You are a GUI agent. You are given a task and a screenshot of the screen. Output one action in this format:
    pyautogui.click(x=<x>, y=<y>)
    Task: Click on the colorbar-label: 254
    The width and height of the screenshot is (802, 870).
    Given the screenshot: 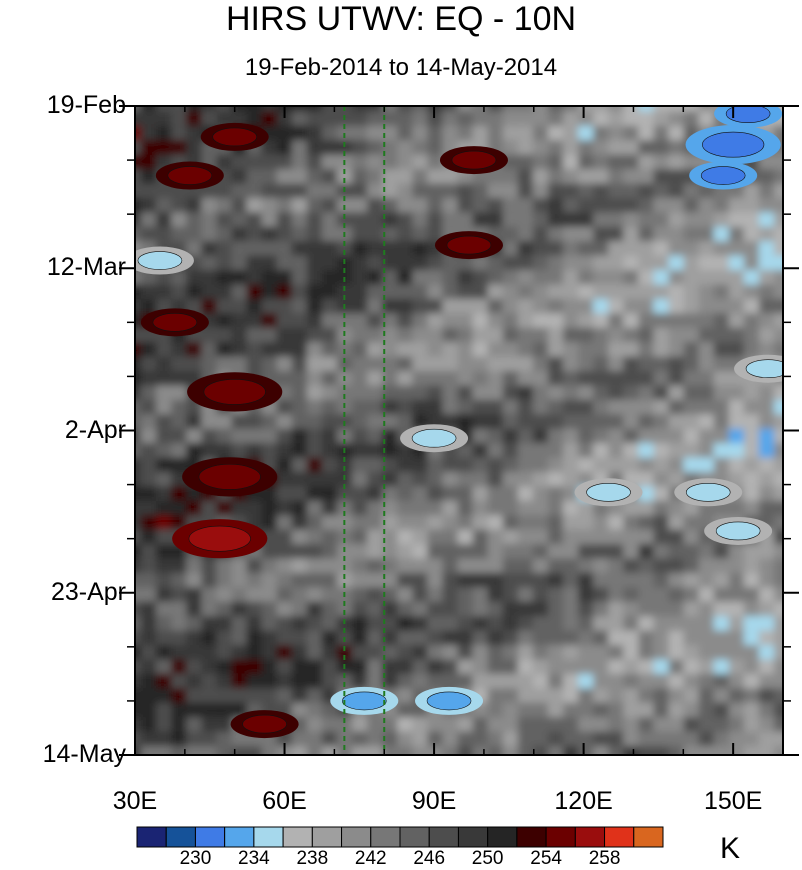 What is the action you would take?
    pyautogui.click(x=546, y=858)
    